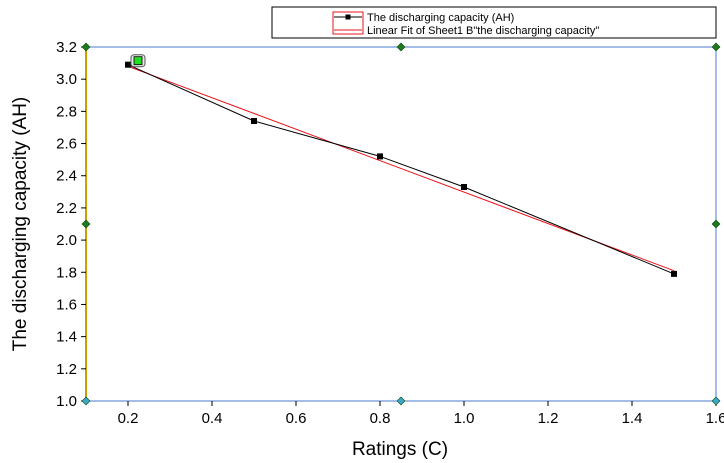 Image resolution: width=724 pixels, height=463 pixels. Describe the element at coordinates (138, 61) in the screenshot. I see `selected-point-marker` at that location.